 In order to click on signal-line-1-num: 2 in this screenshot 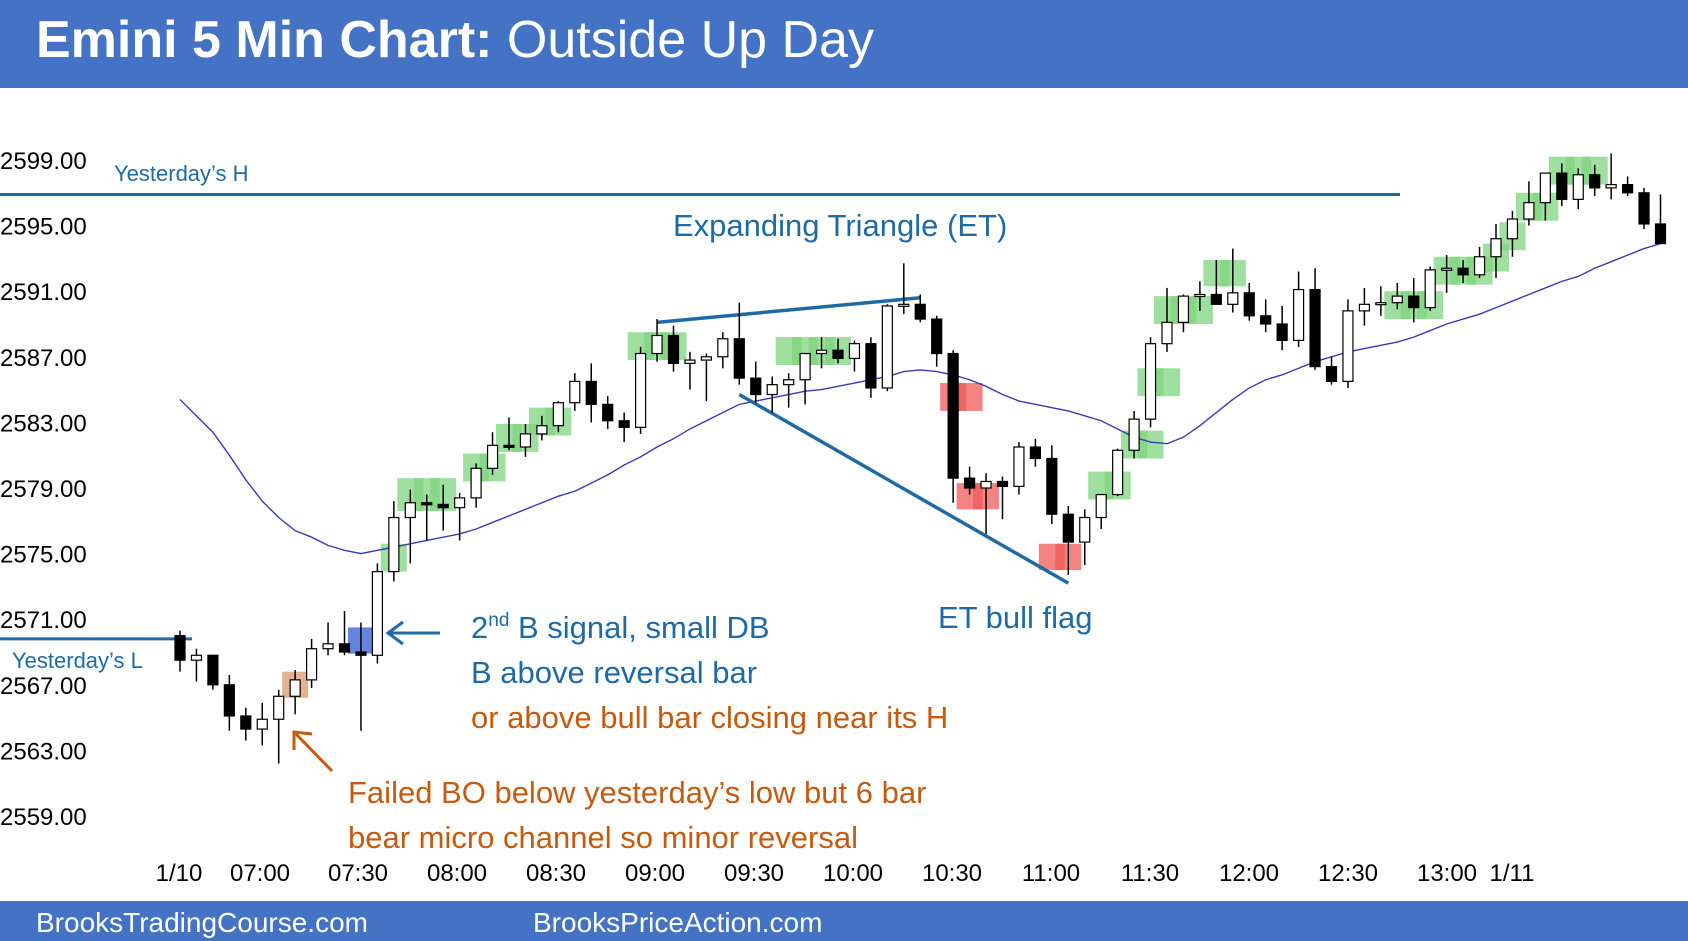, I will do `click(479, 627)`.